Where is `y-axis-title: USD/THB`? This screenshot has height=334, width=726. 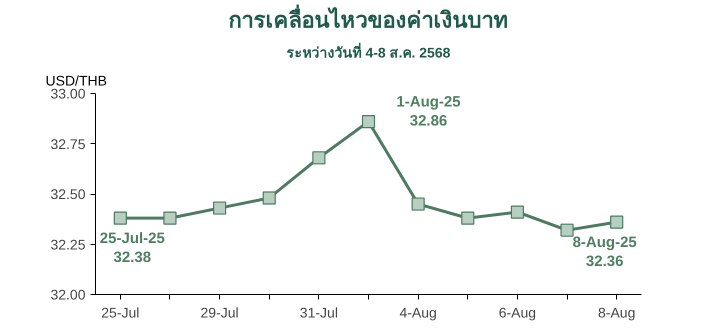 y-axis-title: USD/THB is located at coordinates (76, 80).